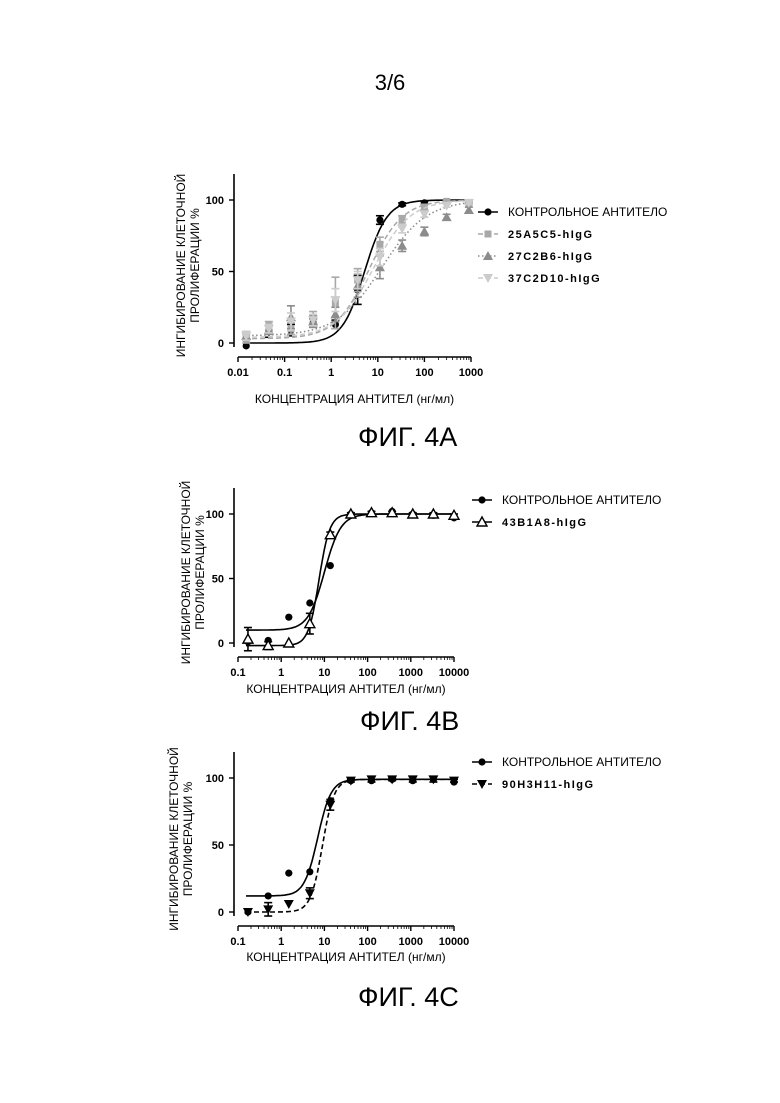  Describe the element at coordinates (237, 373) in the screenshot. I see `x-tick-label: 0.01` at that location.